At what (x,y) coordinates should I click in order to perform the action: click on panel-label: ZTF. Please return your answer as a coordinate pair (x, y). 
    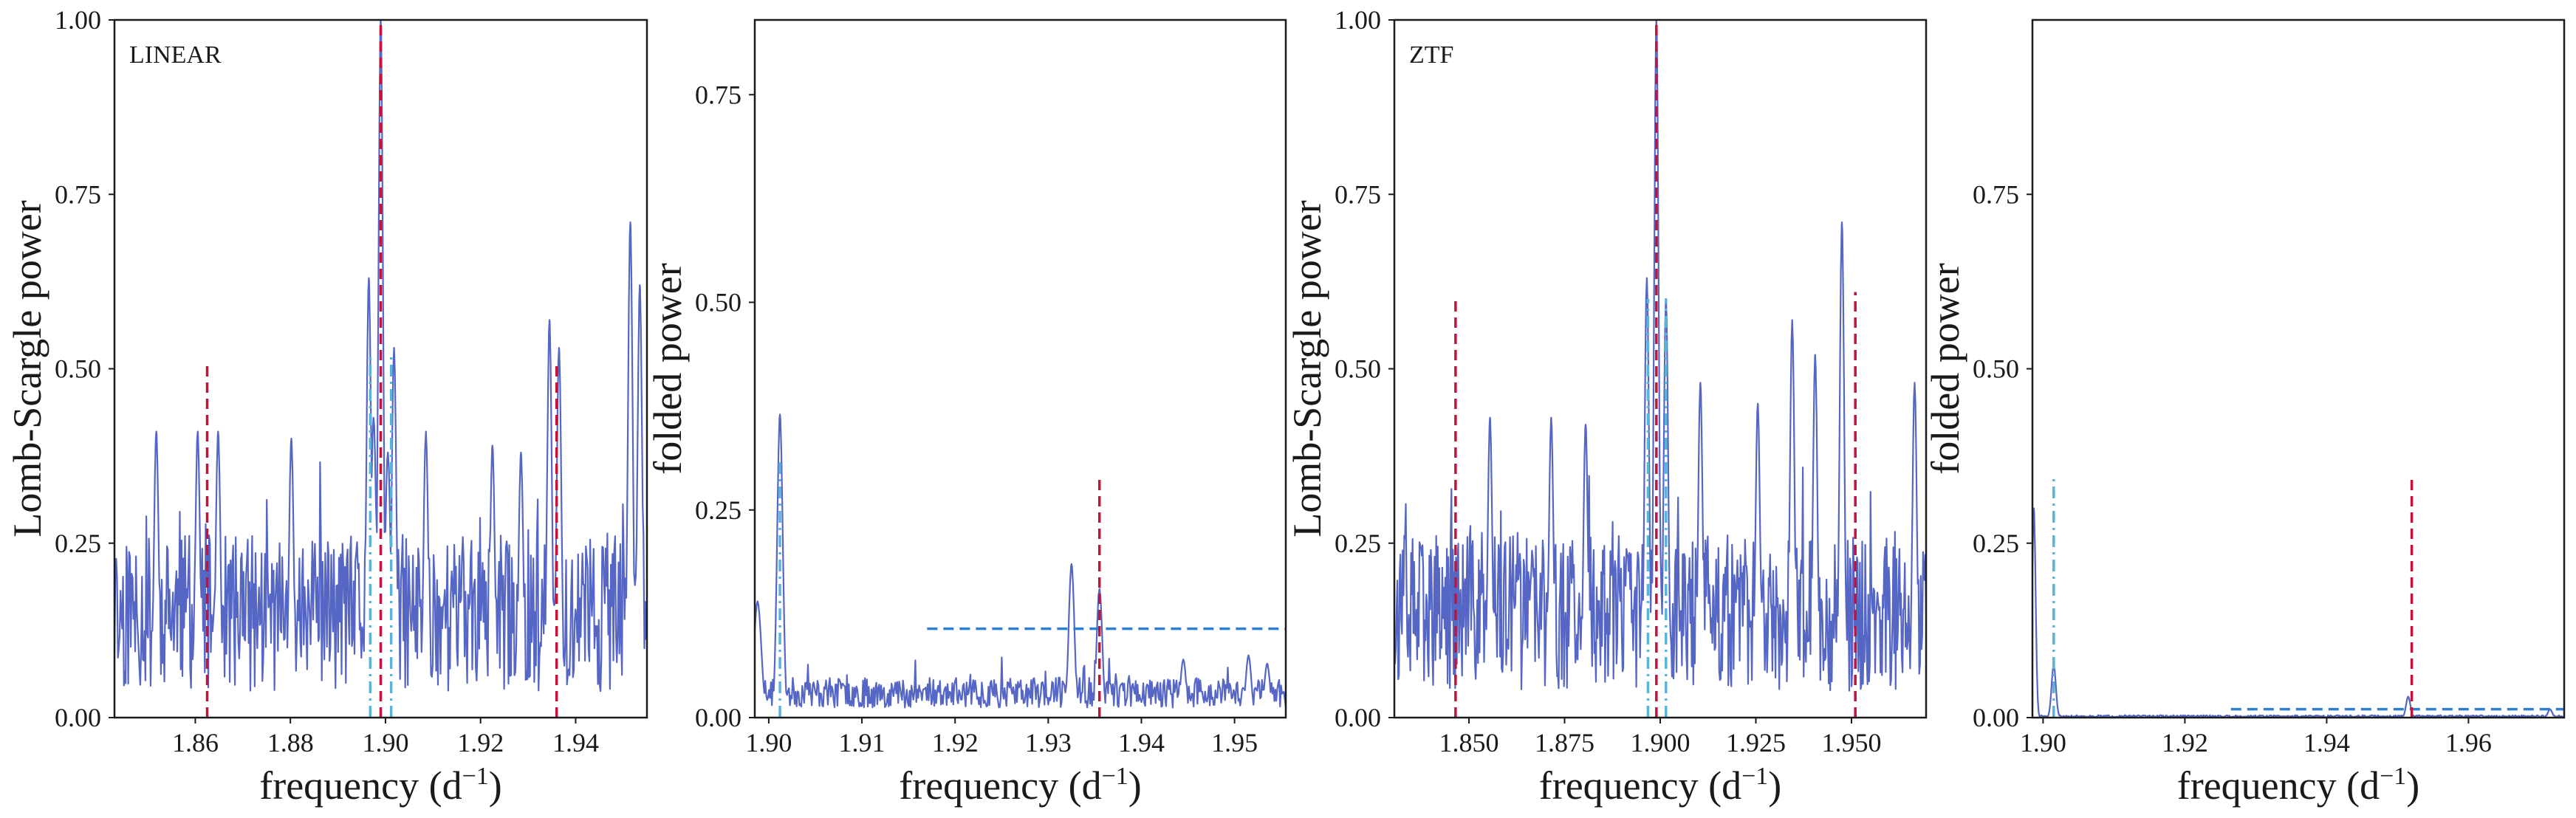
    Looking at the image, I should click on (1431, 55).